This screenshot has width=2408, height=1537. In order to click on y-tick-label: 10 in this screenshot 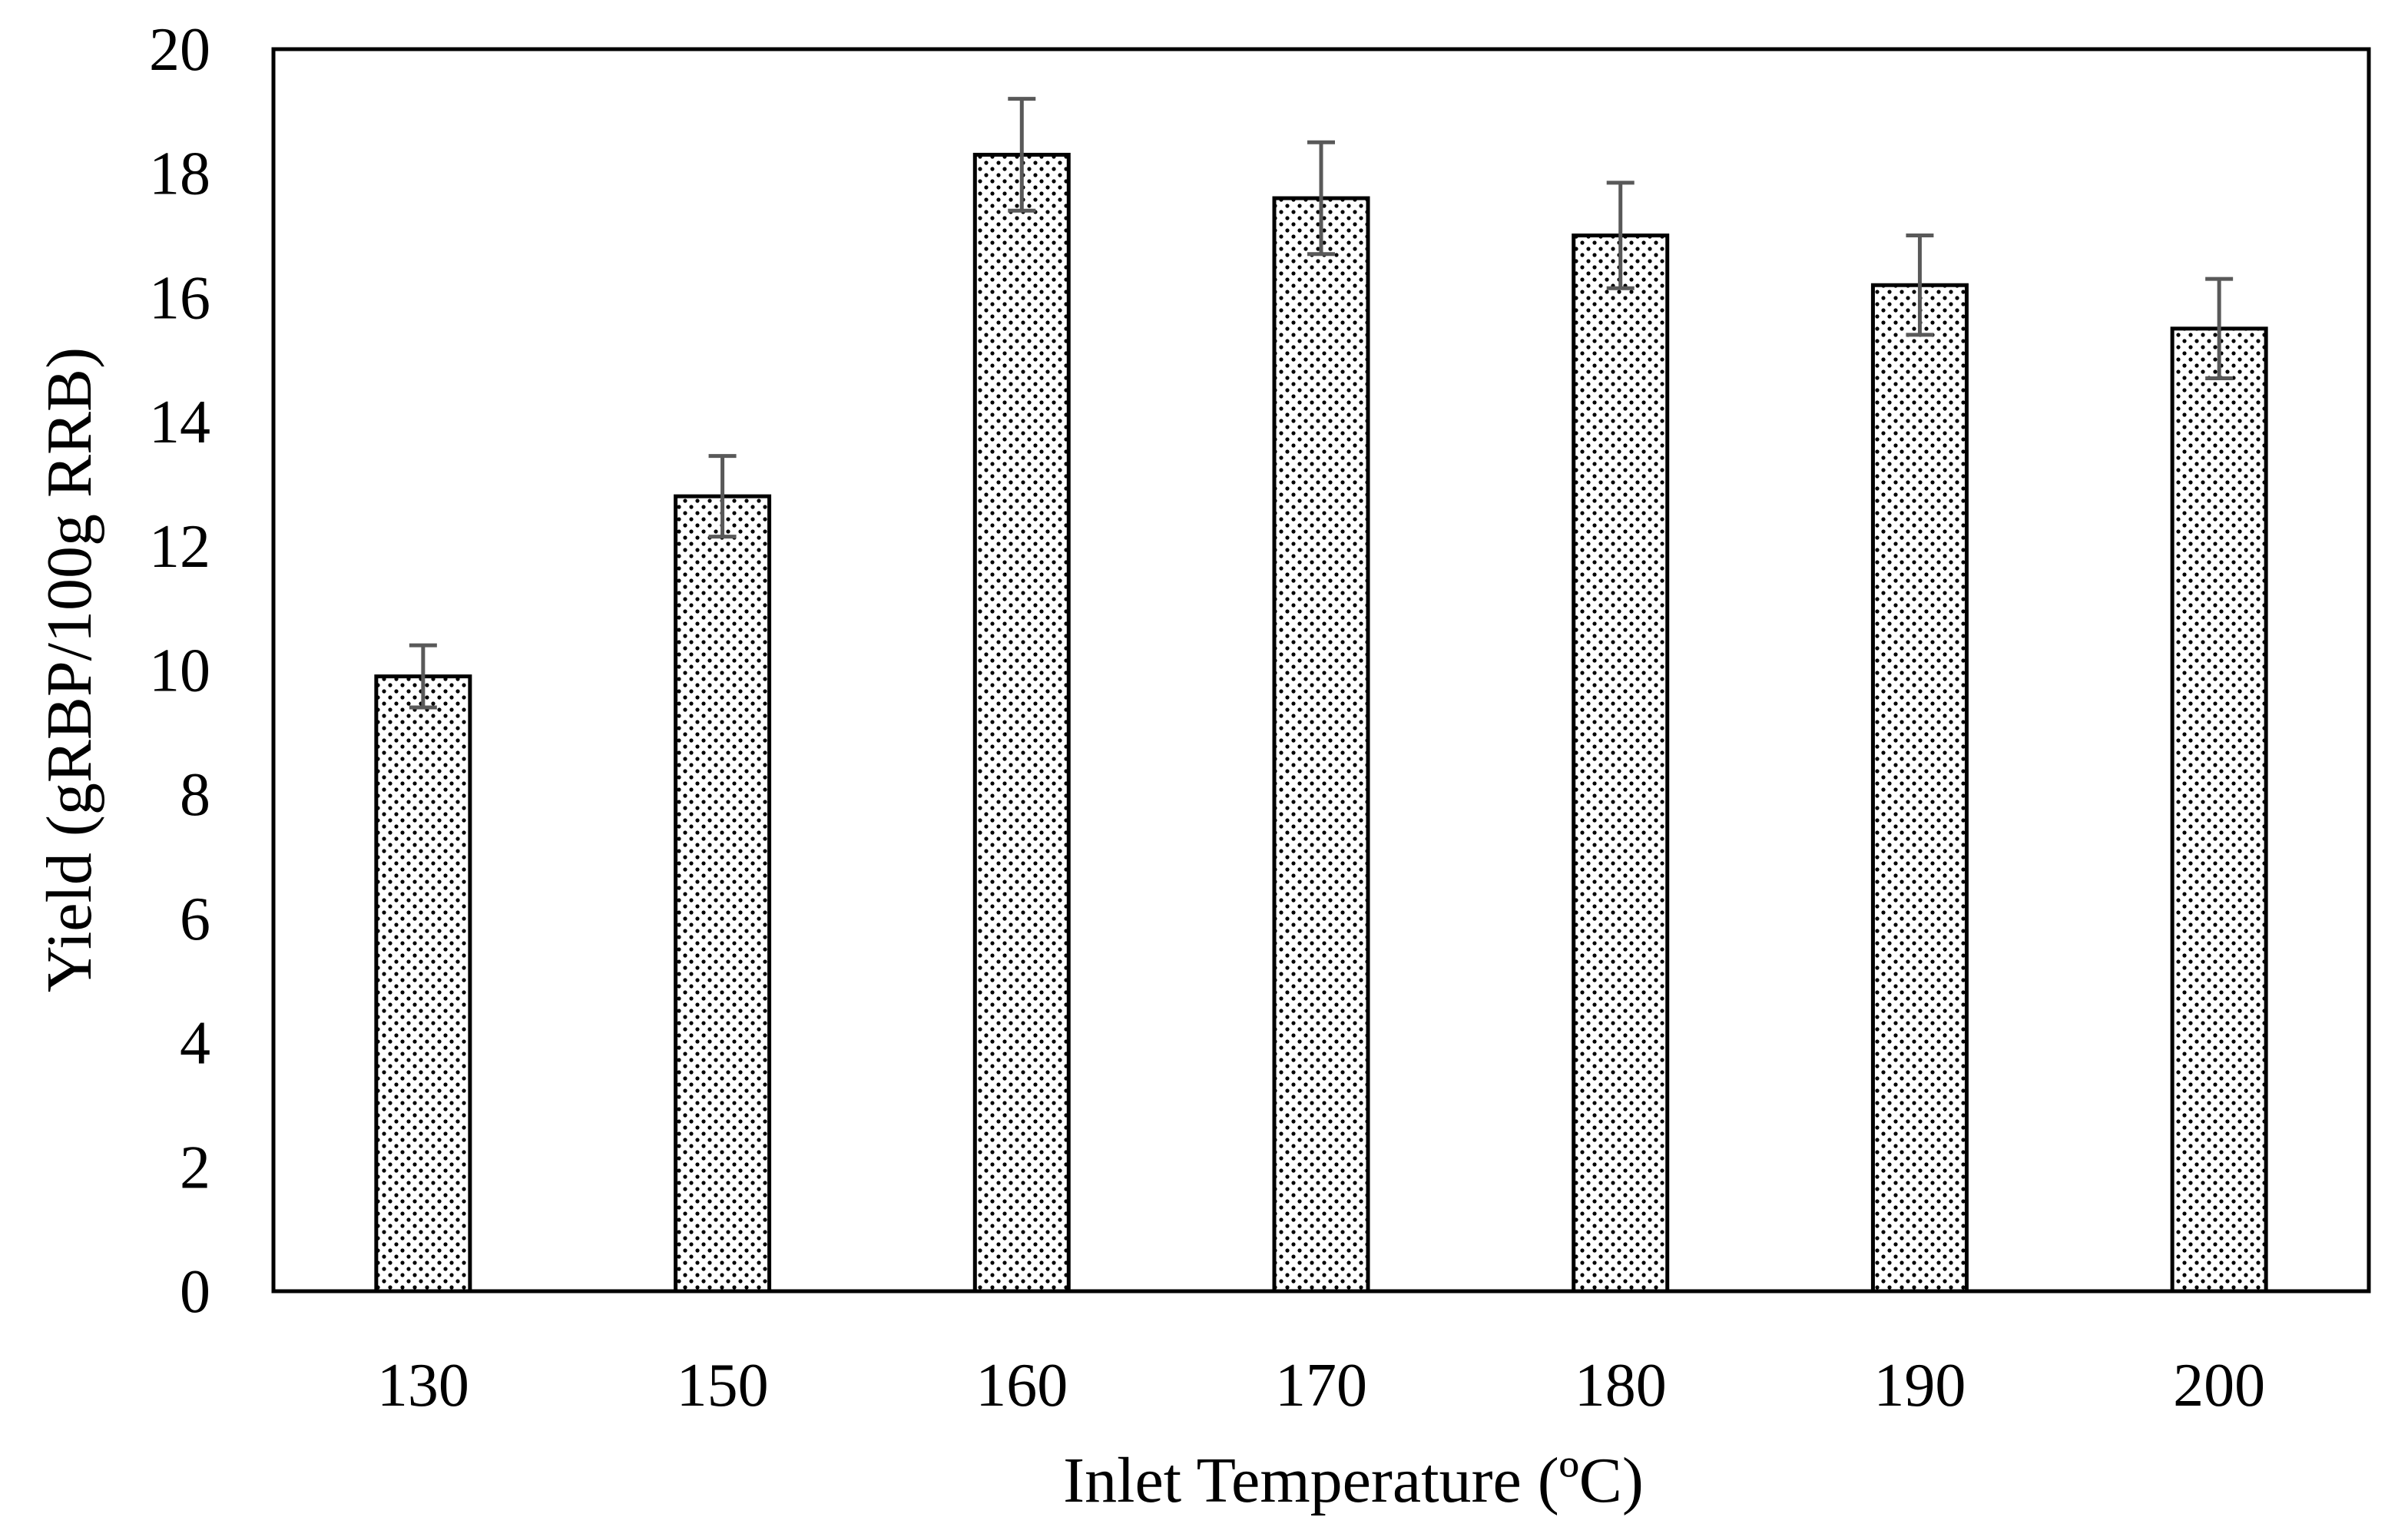, I will do `click(179, 671)`.